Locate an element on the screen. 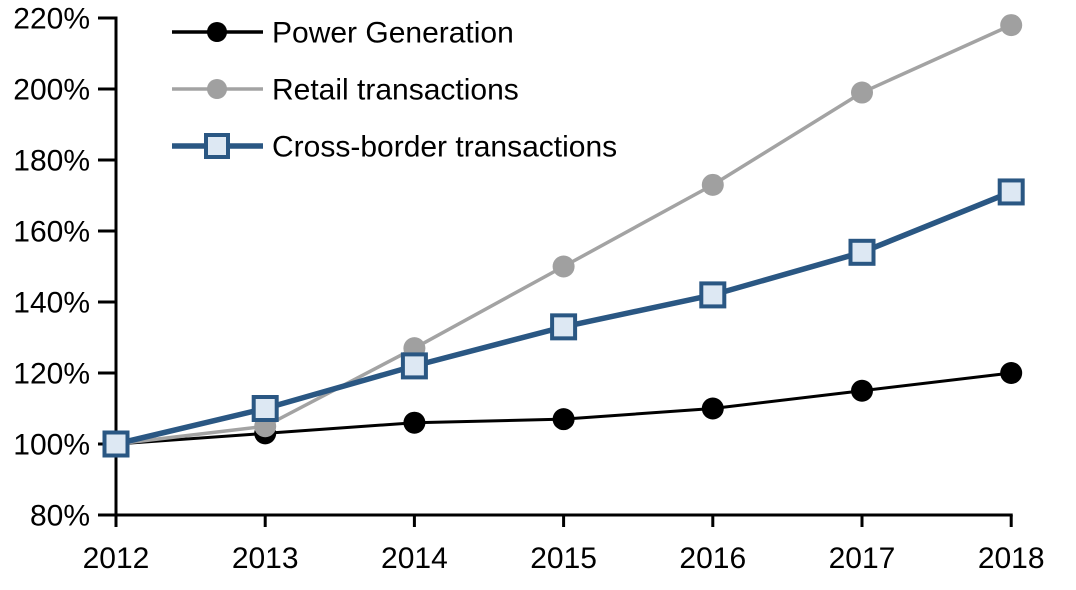 Image resolution: width=1076 pixels, height=590 pixels. series-power-generation is located at coordinates (564, 408).